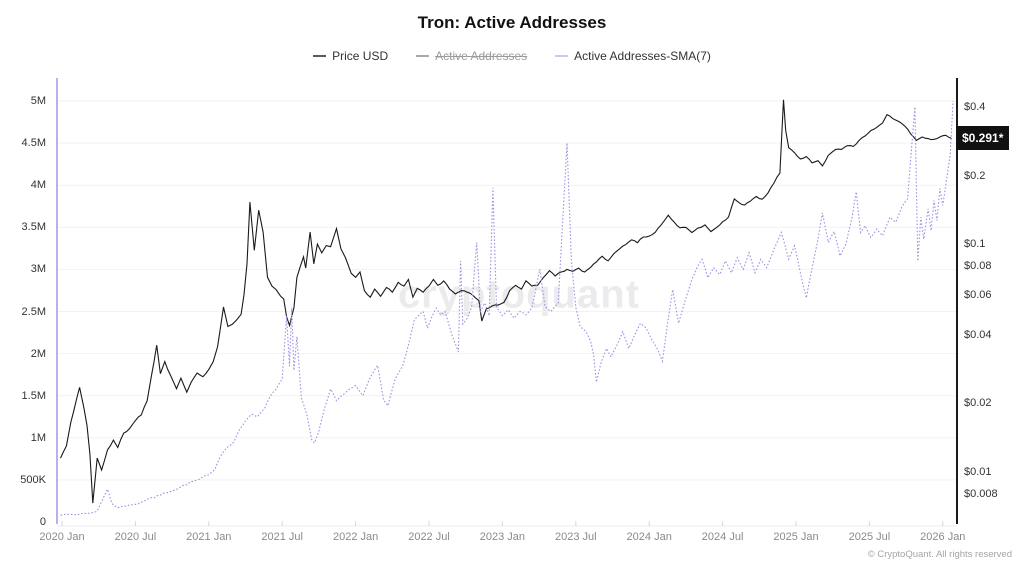 This screenshot has width=1024, height=576. Describe the element at coordinates (209, 537) in the screenshot. I see `x-axis-tick-label: 2021 Jan` at that location.